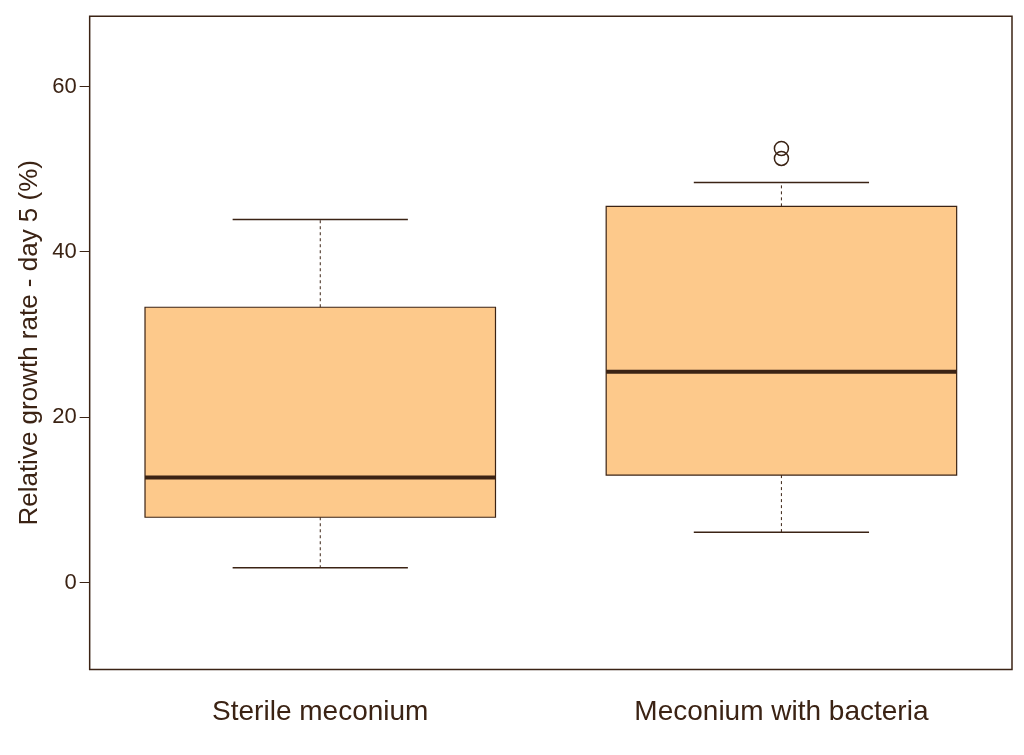 Image resolution: width=1024 pixels, height=755 pixels. I want to click on y-tick-label: 0, so click(70, 581).